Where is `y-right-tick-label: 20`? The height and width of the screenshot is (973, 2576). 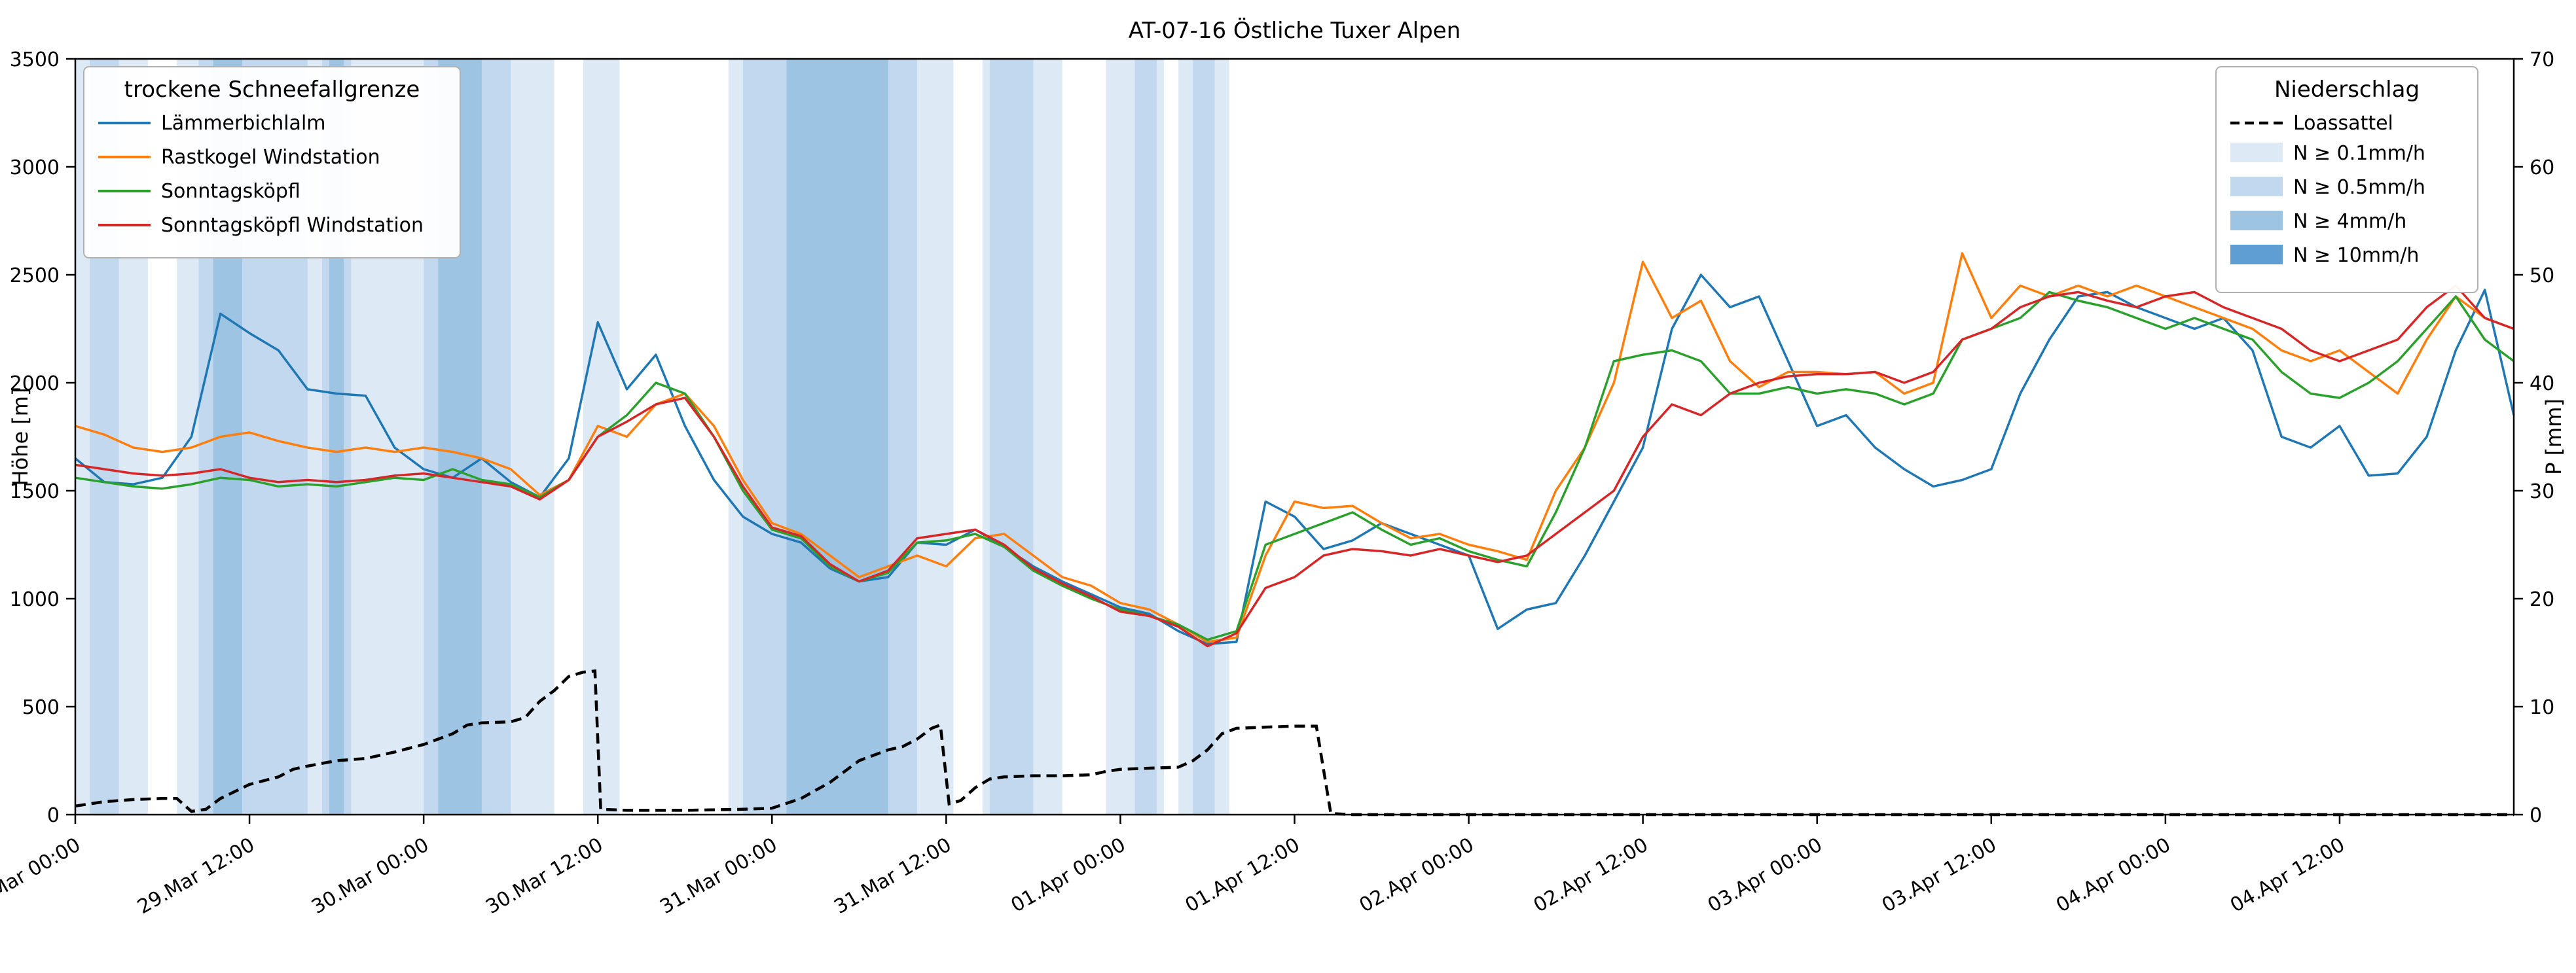 y-right-tick-label: 20 is located at coordinates (2542, 599).